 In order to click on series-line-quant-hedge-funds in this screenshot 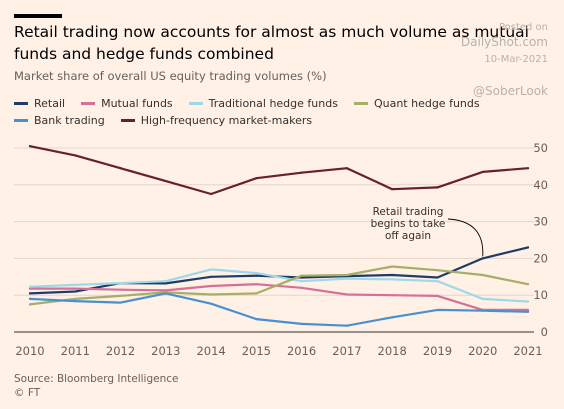, I will do `click(279, 285)`.